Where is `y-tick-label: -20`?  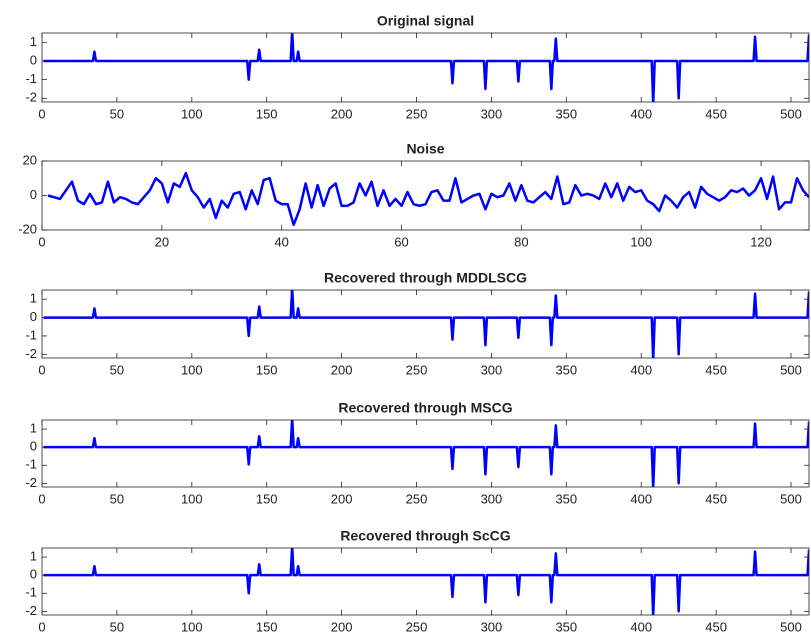 y-tick-label: -20 is located at coordinates (27, 228).